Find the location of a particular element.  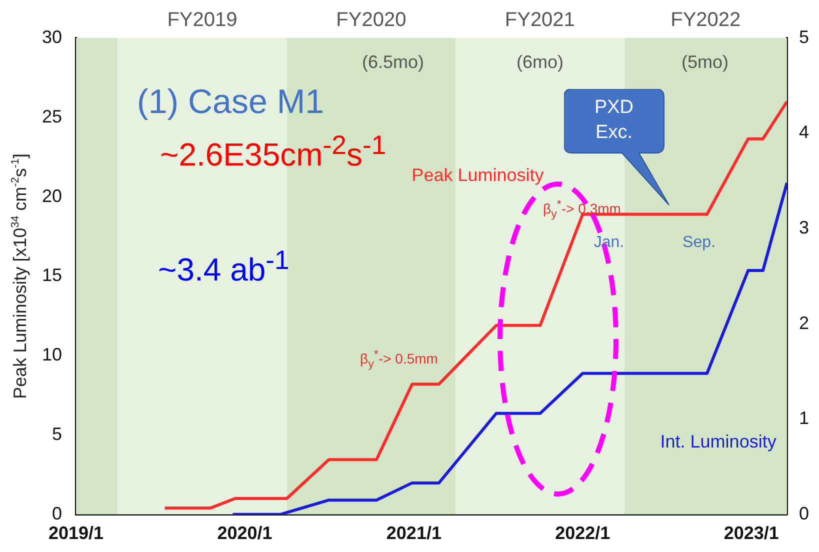

y2-tick-label: 2 is located at coordinates (804, 322).